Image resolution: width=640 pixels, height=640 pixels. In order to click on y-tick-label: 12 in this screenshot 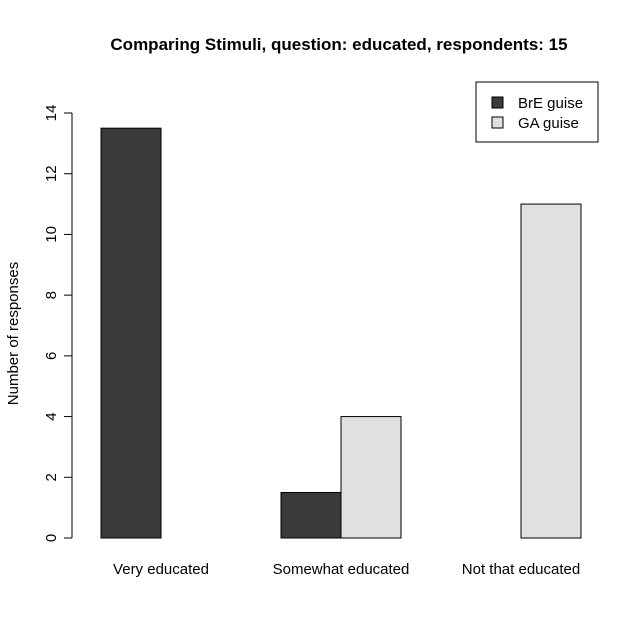, I will do `click(51, 173)`.